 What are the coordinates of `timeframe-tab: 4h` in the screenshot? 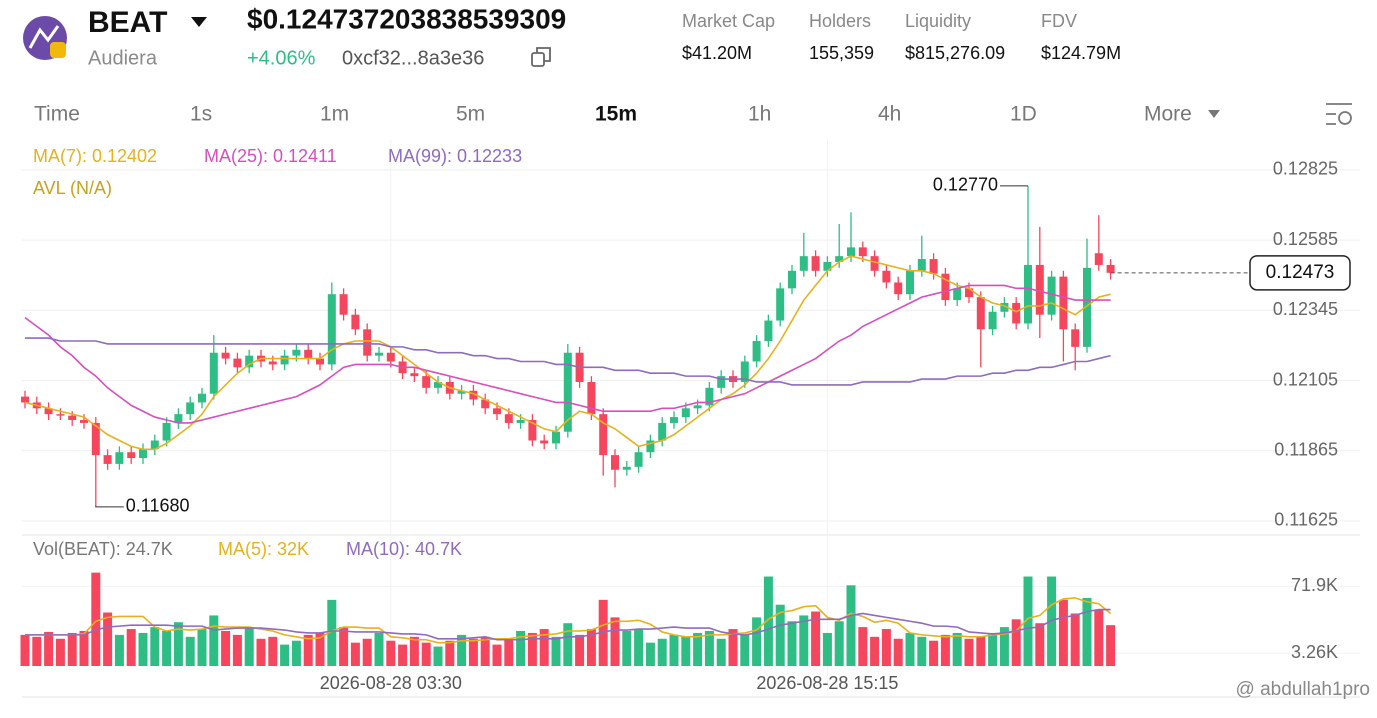 It's located at (889, 114).